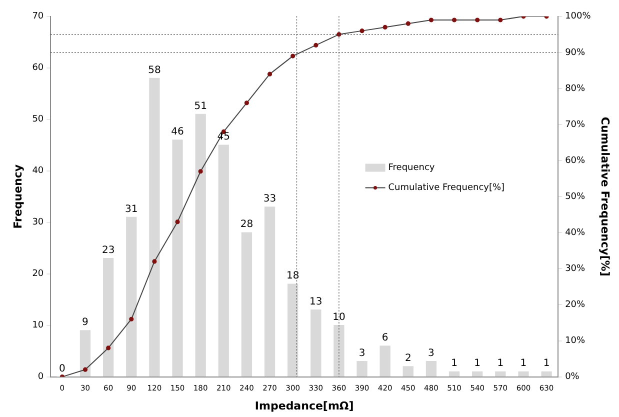 This screenshot has height=417, width=619. What do you see at coordinates (575, 305) in the screenshot?
I see `y2-tick-label: 20%` at bounding box center [575, 305].